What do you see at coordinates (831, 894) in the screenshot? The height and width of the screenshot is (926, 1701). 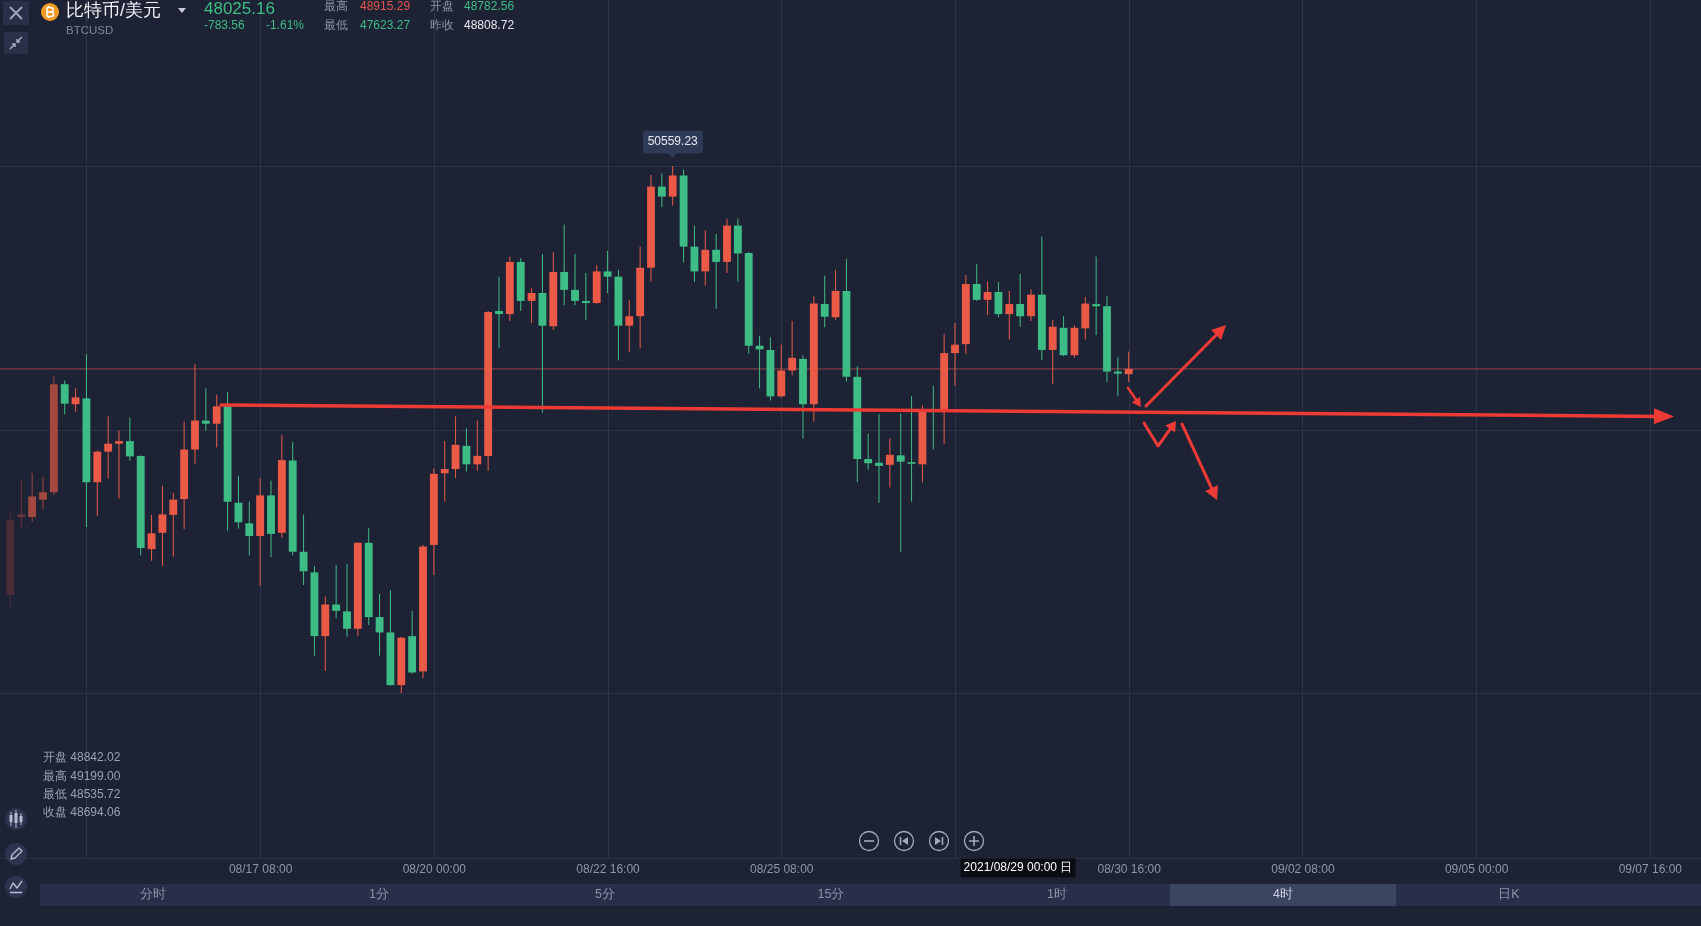 I see `text: 15分` at bounding box center [831, 894].